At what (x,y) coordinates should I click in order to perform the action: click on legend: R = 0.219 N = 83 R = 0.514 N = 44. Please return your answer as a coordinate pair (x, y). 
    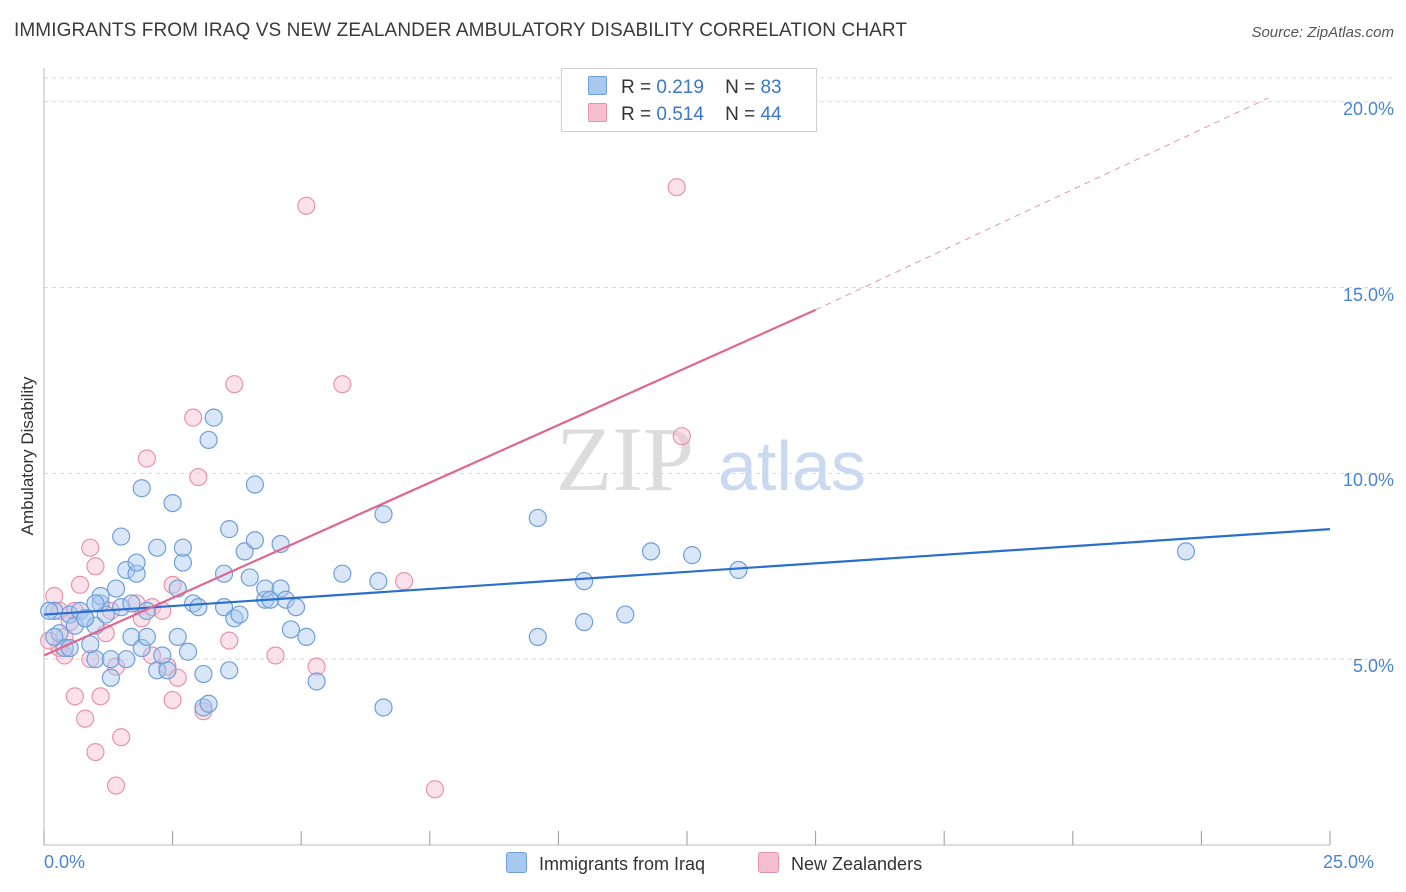
    Looking at the image, I should click on (689, 100).